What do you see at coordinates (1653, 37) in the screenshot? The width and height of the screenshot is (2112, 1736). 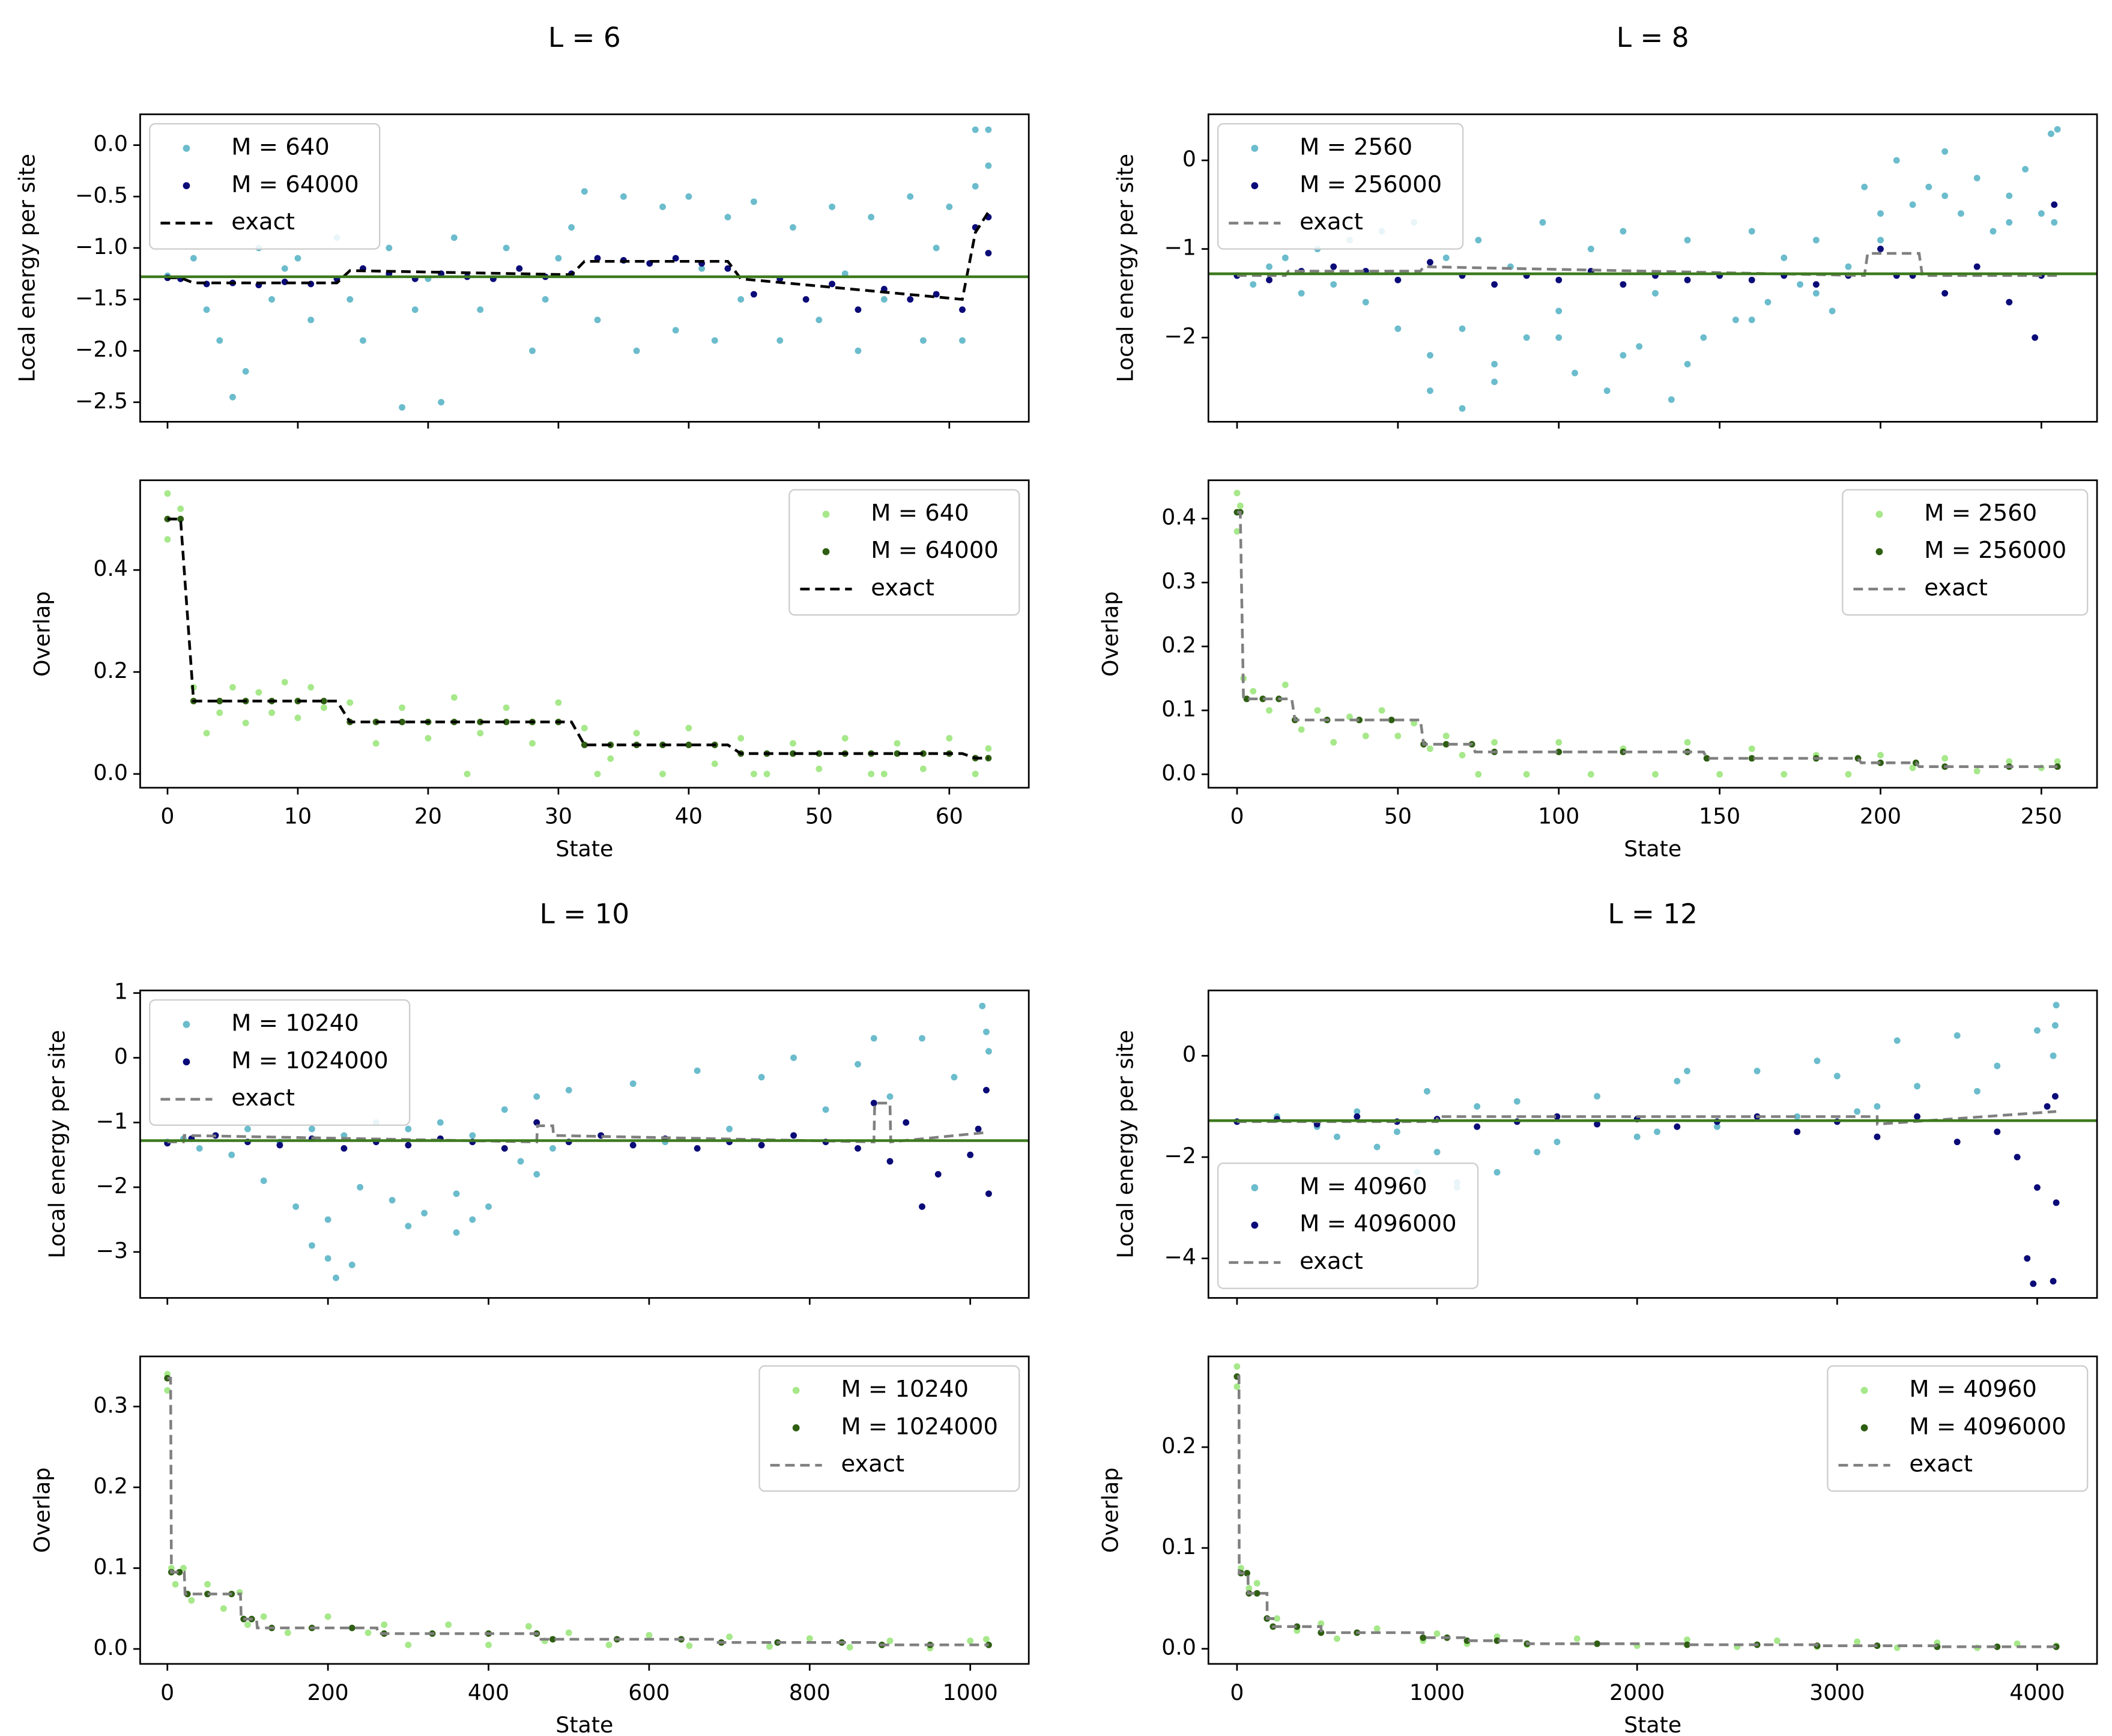 I see `chart-title: L = 8` at bounding box center [1653, 37].